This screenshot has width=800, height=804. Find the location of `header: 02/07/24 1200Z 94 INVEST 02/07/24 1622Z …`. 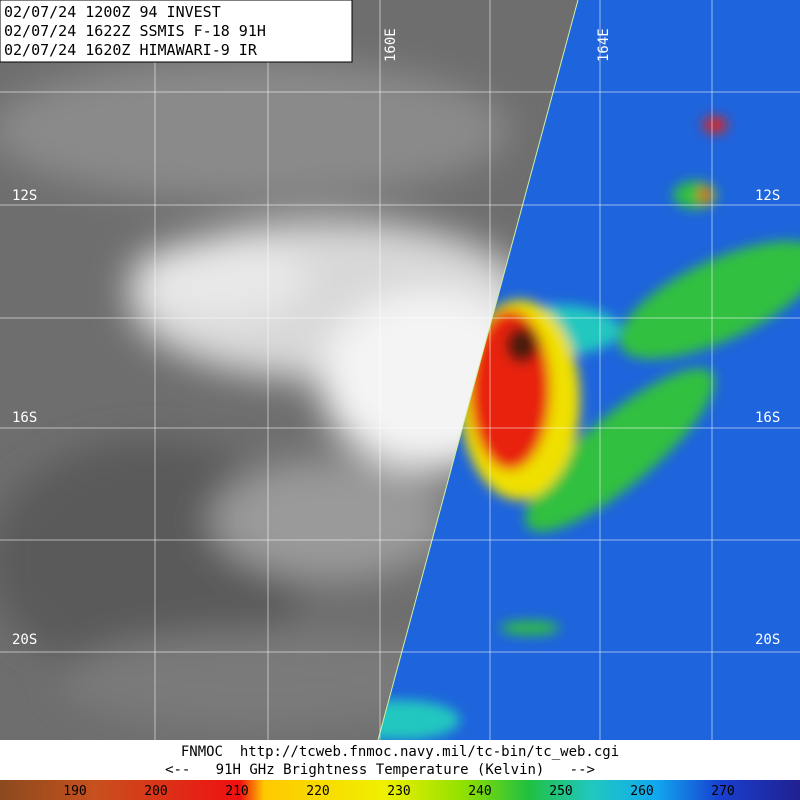

header: 02/07/24 1200Z 94 INVEST 02/07/24 1622Z … is located at coordinates (135, 31).